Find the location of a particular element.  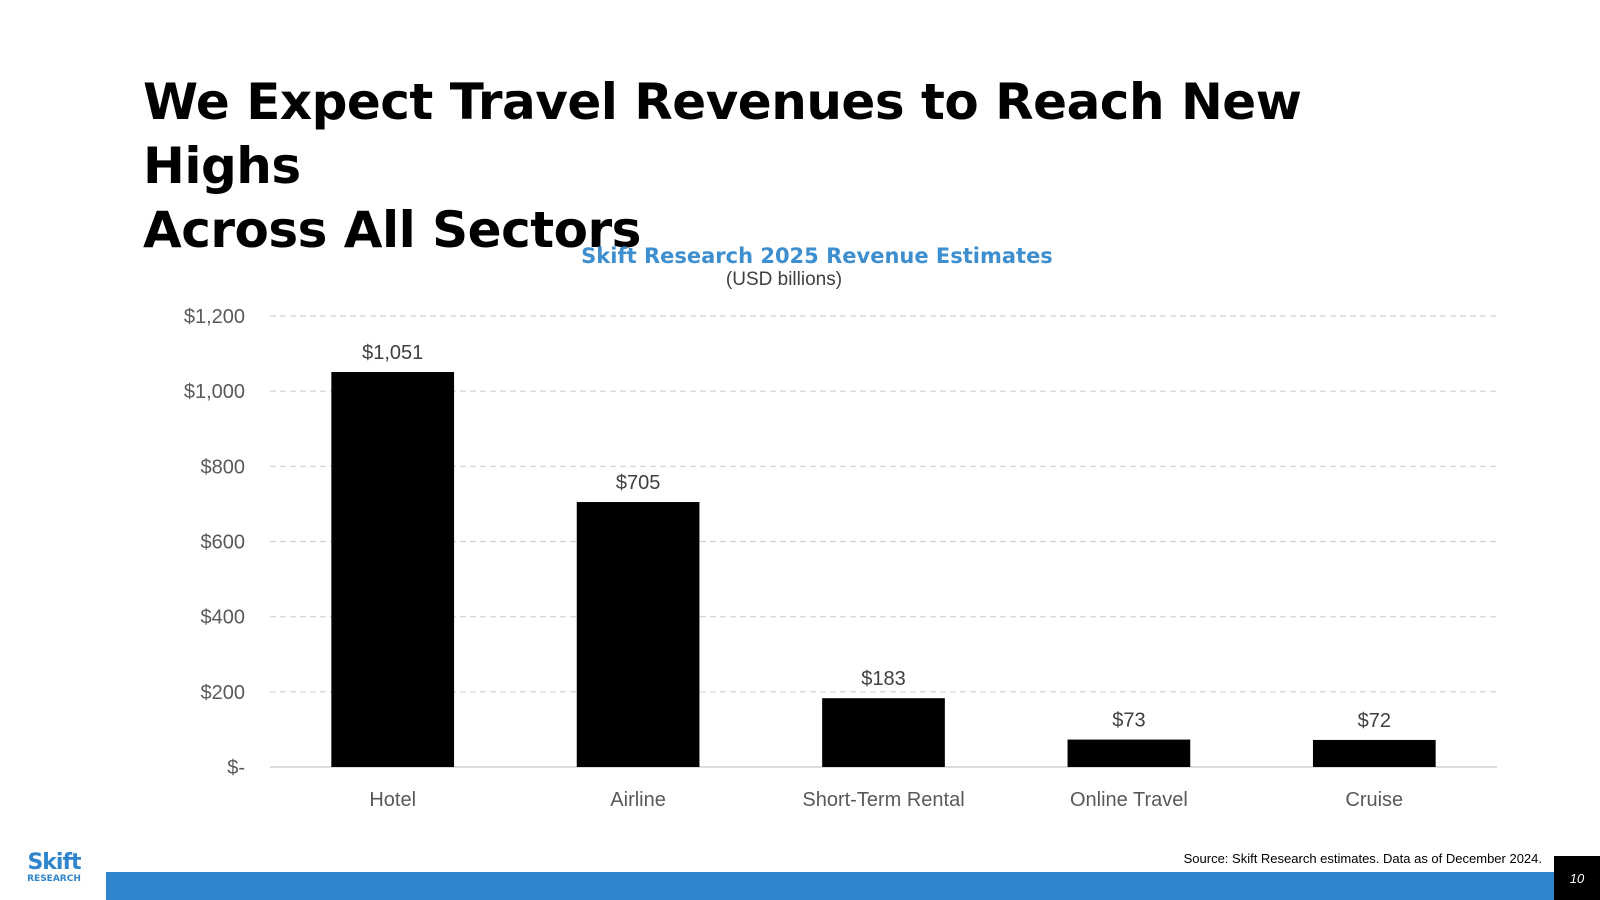

y-tick-label: $200 is located at coordinates (223, 693).